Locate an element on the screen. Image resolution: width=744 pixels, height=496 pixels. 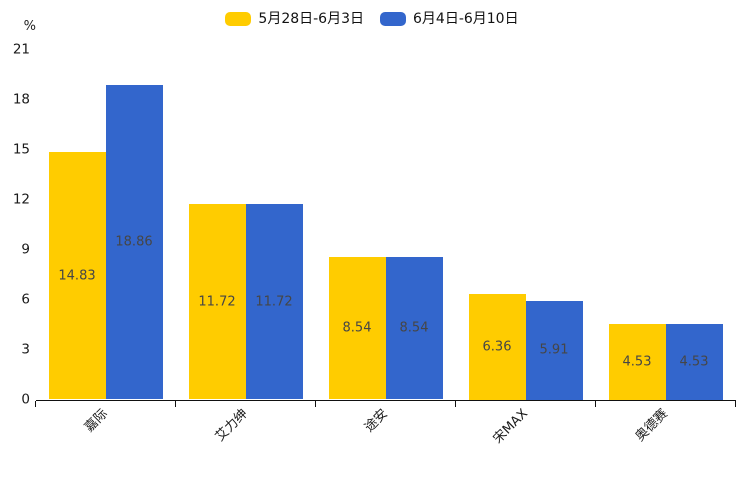
legend-label-period-1: 5月28日-6月3日 is located at coordinates (311, 19).